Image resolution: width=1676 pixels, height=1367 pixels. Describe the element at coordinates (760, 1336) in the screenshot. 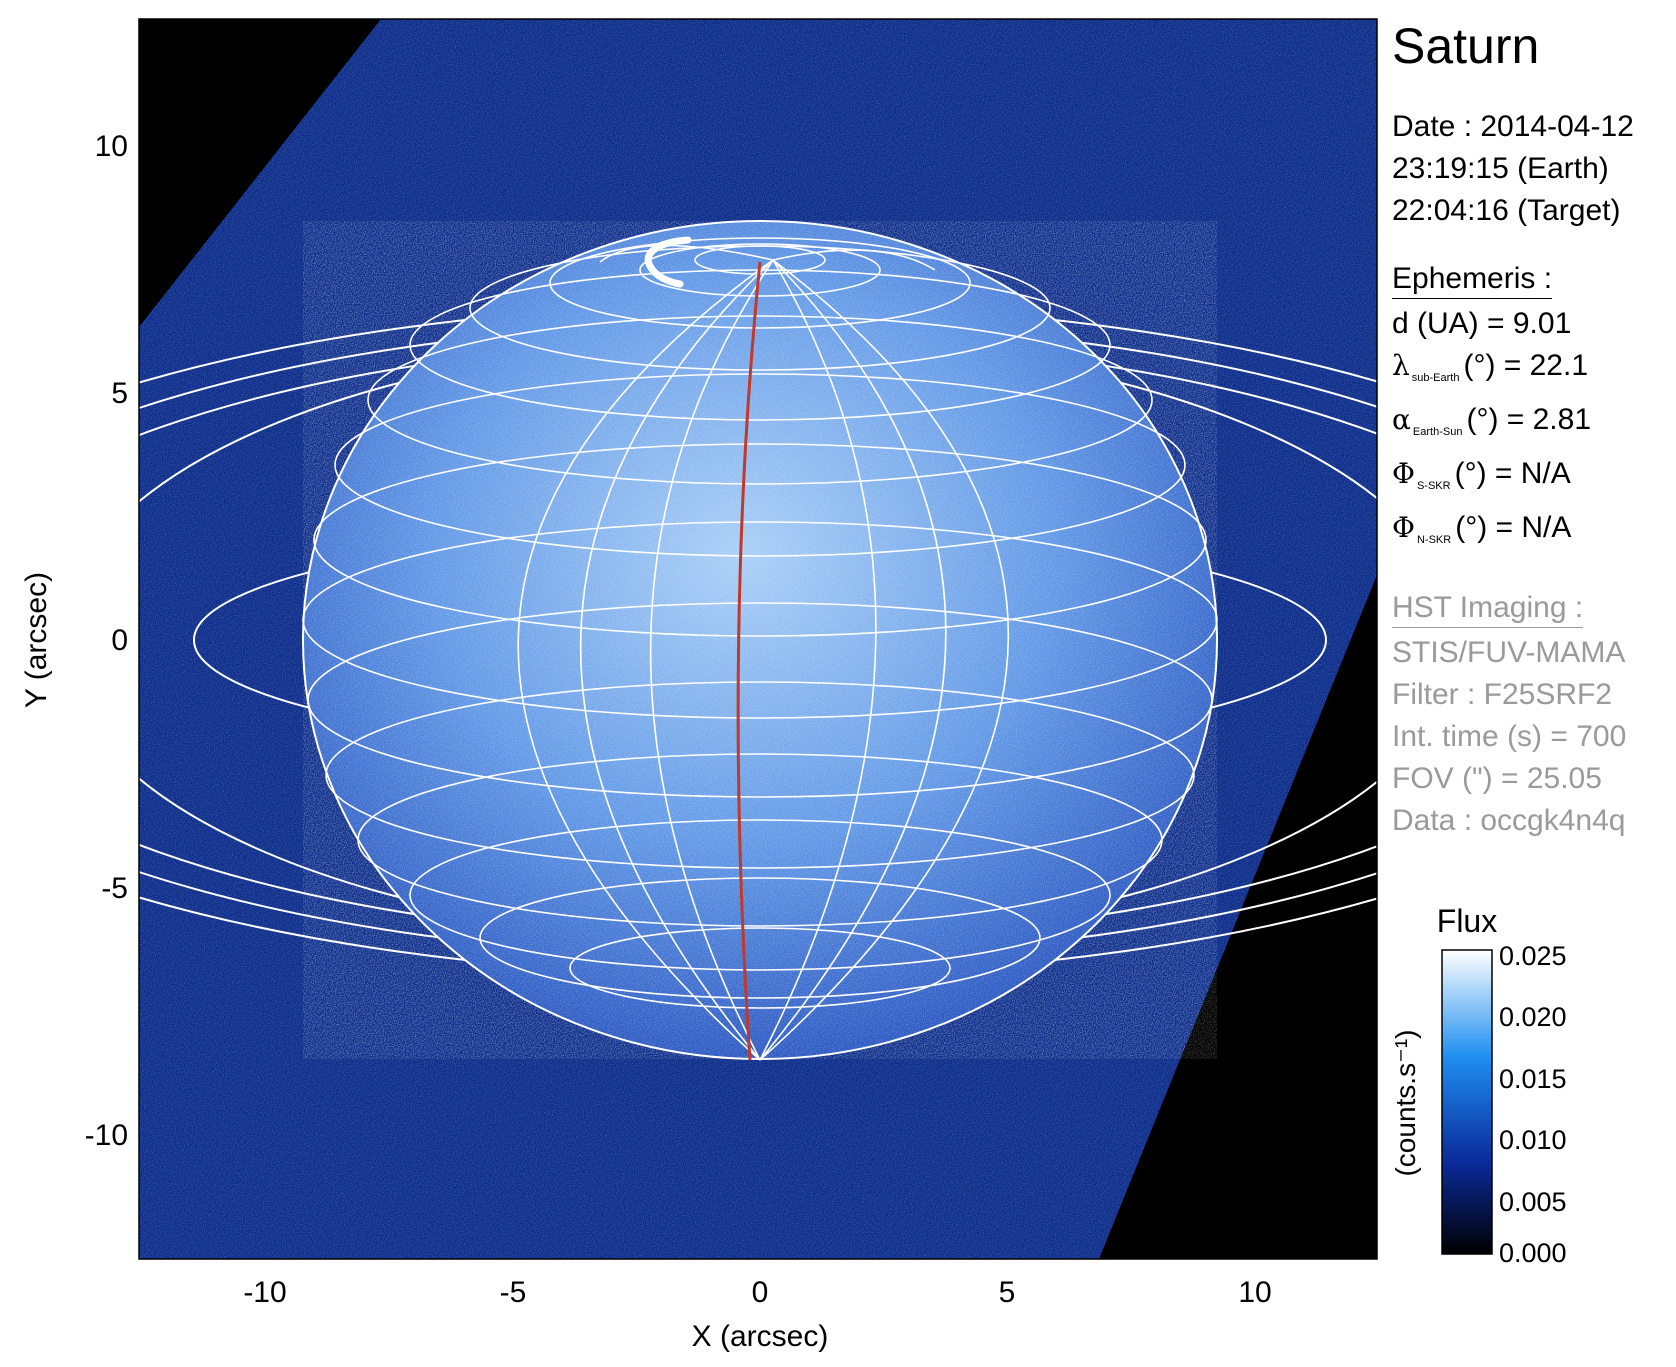

I see `x-axis-label: X (arcsec)` at that location.